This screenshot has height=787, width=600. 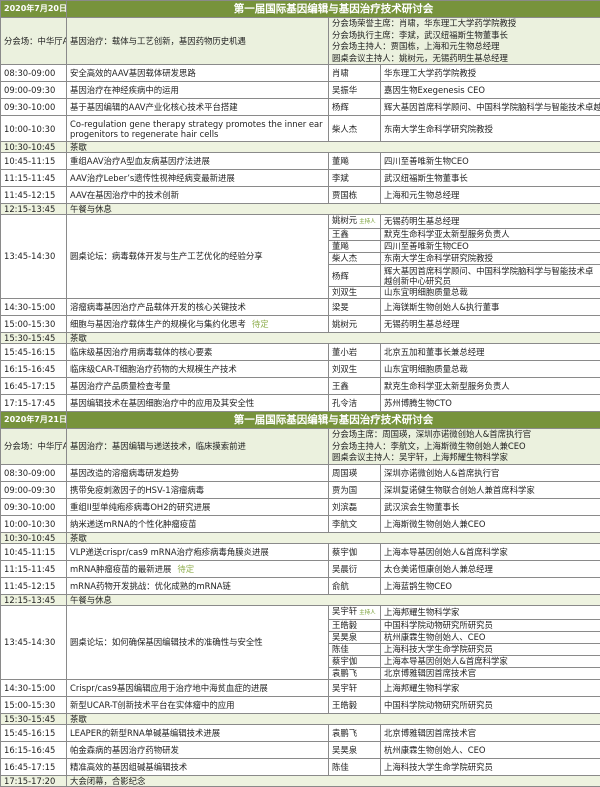 I want to click on break-label: 大会闭幕，合影纪念, so click(x=333, y=780).